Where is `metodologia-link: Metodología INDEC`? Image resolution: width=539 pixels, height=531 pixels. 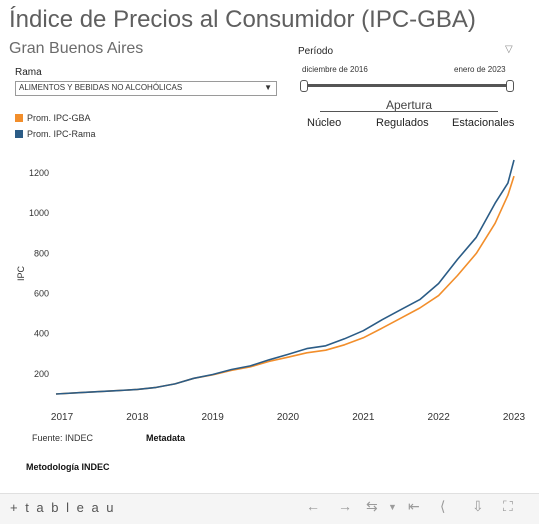 metodologia-link: Metodología INDEC is located at coordinates (68, 467).